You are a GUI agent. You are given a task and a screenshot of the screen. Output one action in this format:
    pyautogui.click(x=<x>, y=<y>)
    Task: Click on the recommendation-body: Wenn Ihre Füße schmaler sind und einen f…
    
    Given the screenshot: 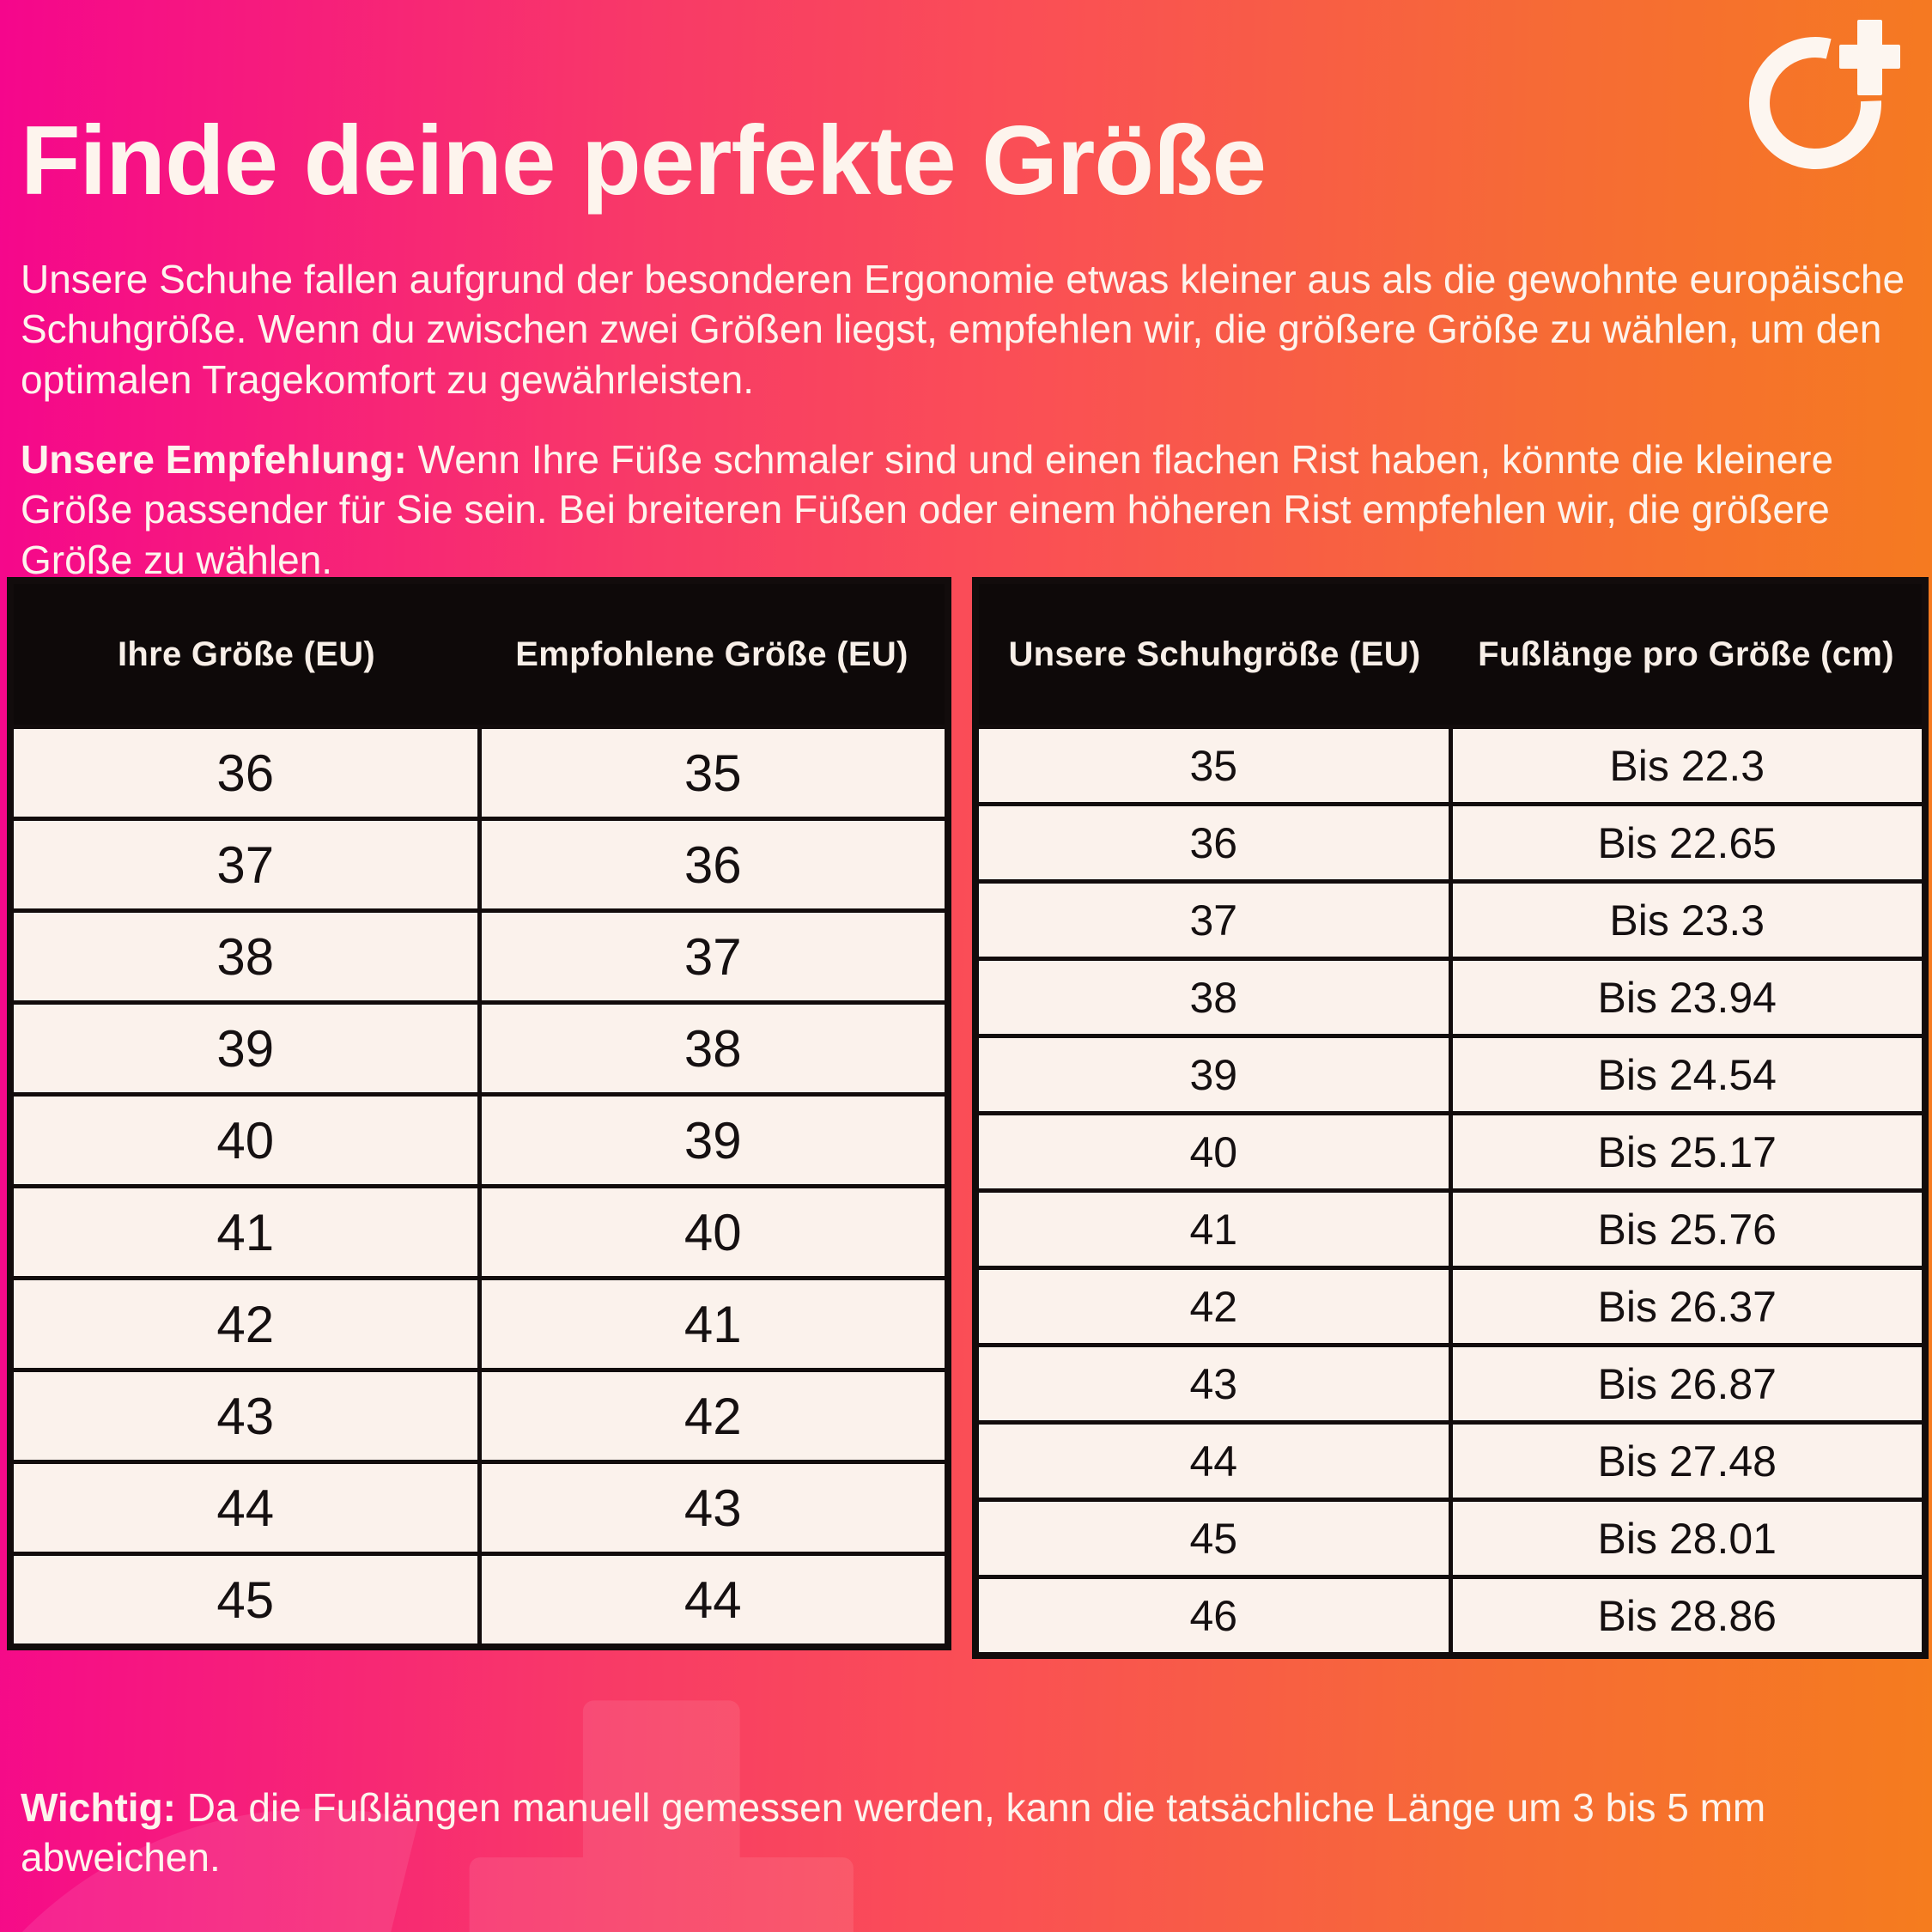 What is the action you would take?
    pyautogui.click(x=928, y=510)
    